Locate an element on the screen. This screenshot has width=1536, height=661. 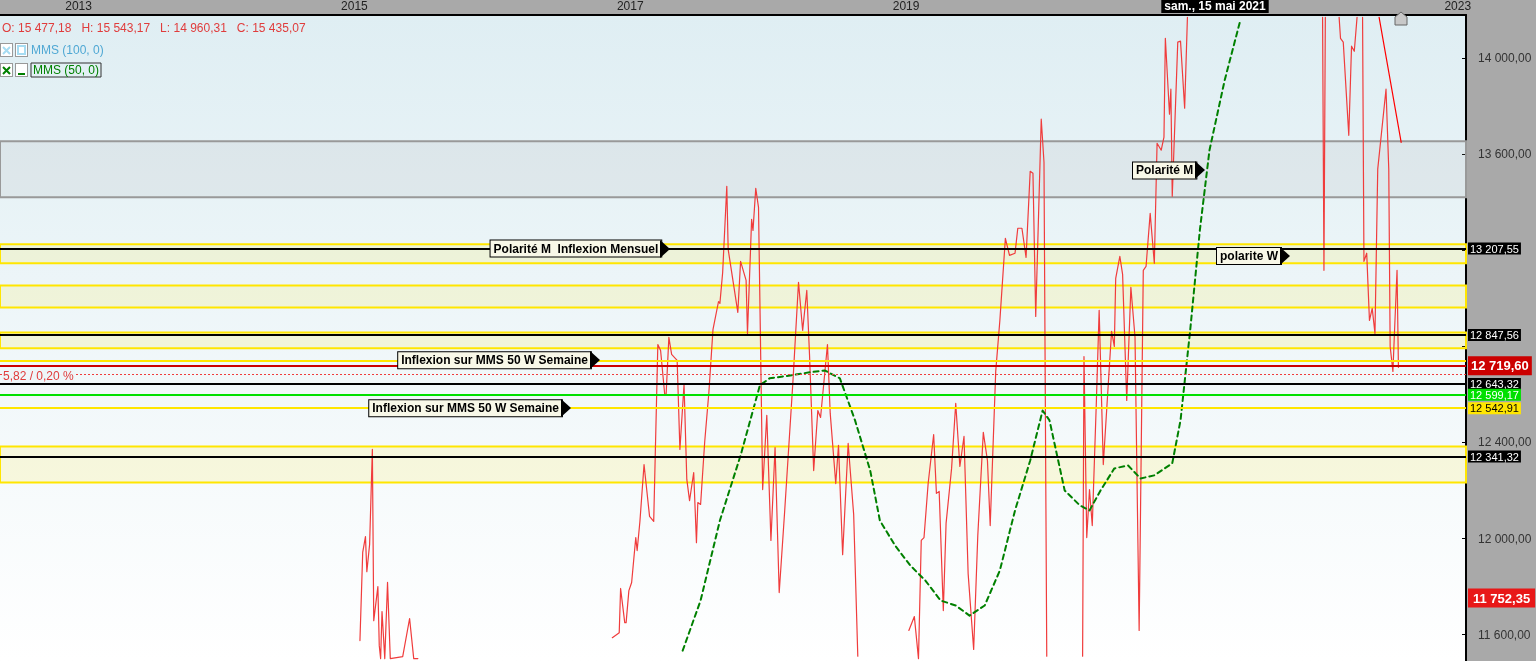
y-tick-label: 14 000,00 is located at coordinates (1505, 58).